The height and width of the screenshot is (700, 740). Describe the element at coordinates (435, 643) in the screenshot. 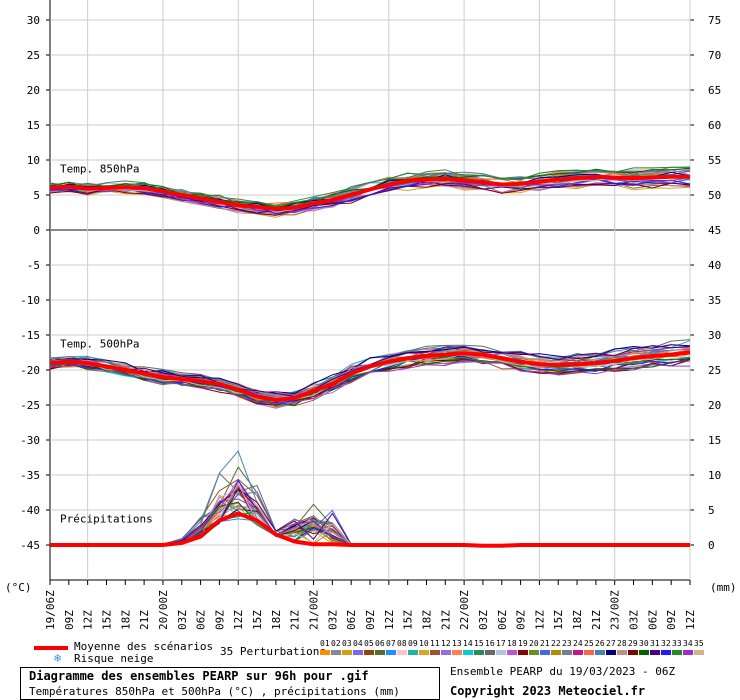

I see `member-number: 11` at that location.